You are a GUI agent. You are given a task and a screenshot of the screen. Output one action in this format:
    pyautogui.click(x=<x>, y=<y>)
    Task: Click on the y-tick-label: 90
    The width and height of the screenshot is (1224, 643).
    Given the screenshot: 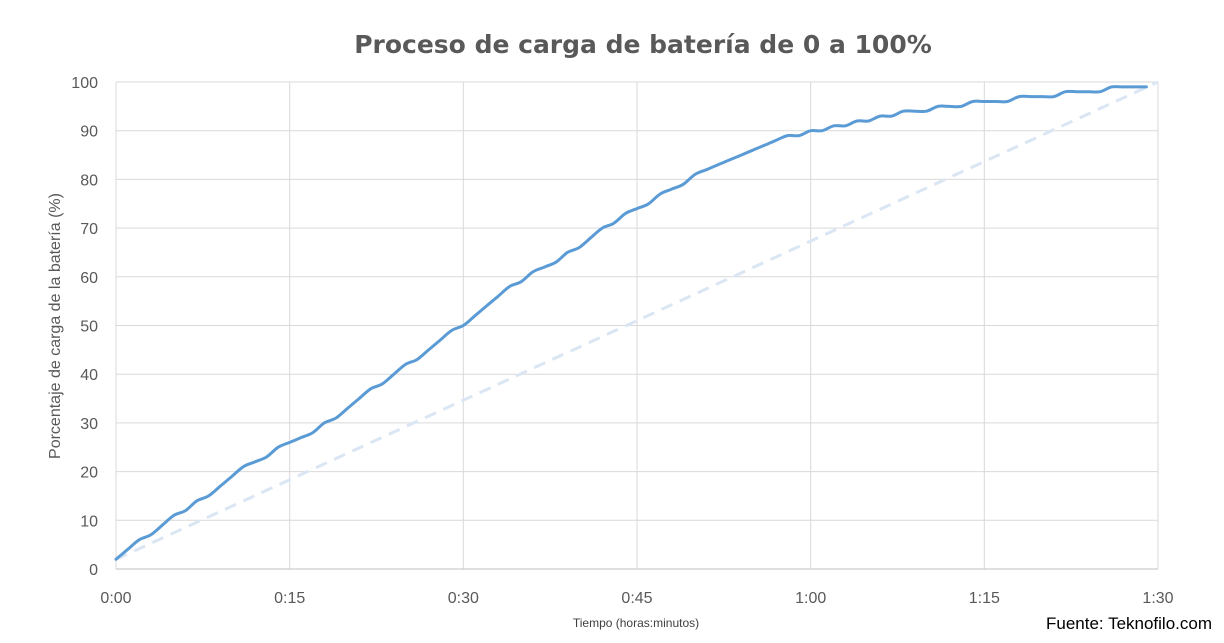 What is the action you would take?
    pyautogui.click(x=89, y=132)
    